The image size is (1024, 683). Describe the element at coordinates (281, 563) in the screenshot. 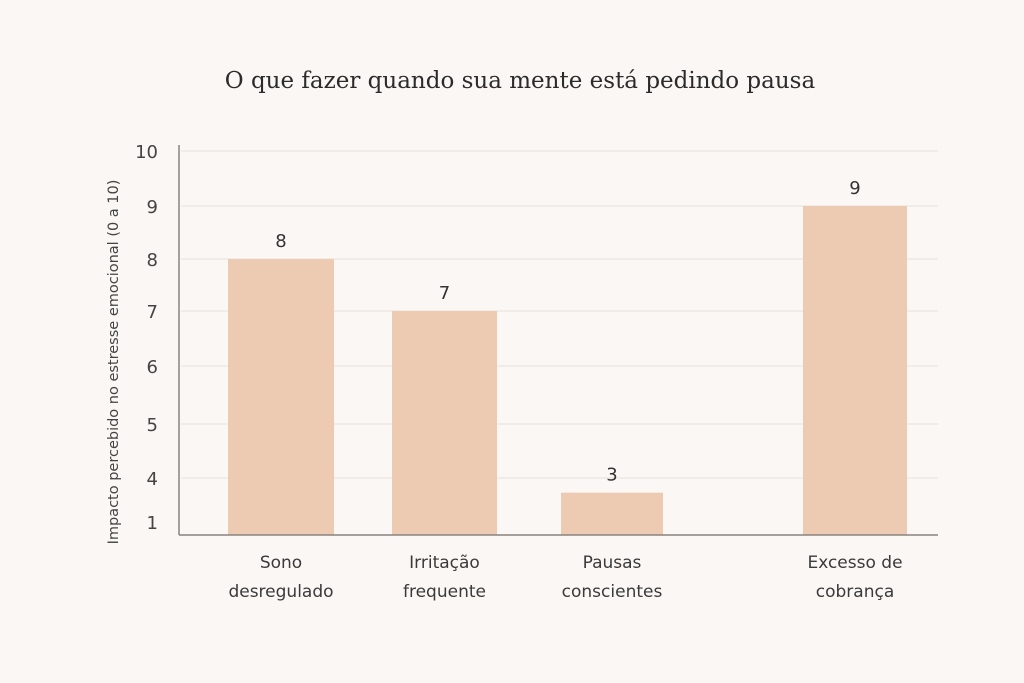

I see `x-category-label: Sono` at that location.